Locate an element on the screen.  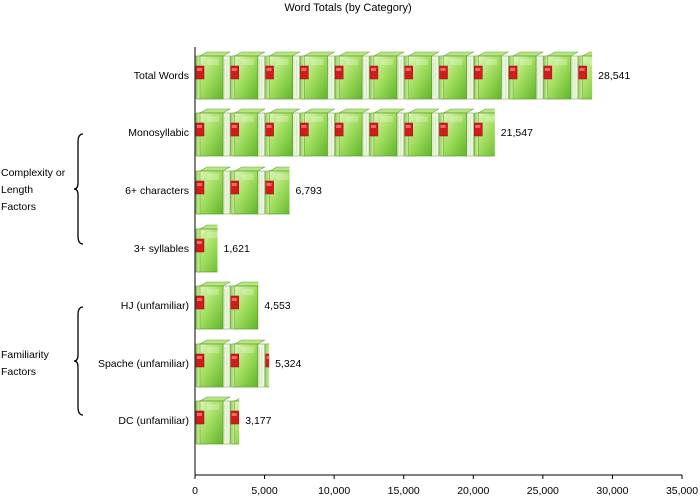
data-label-6-characters: 6,793 is located at coordinates (309, 191).